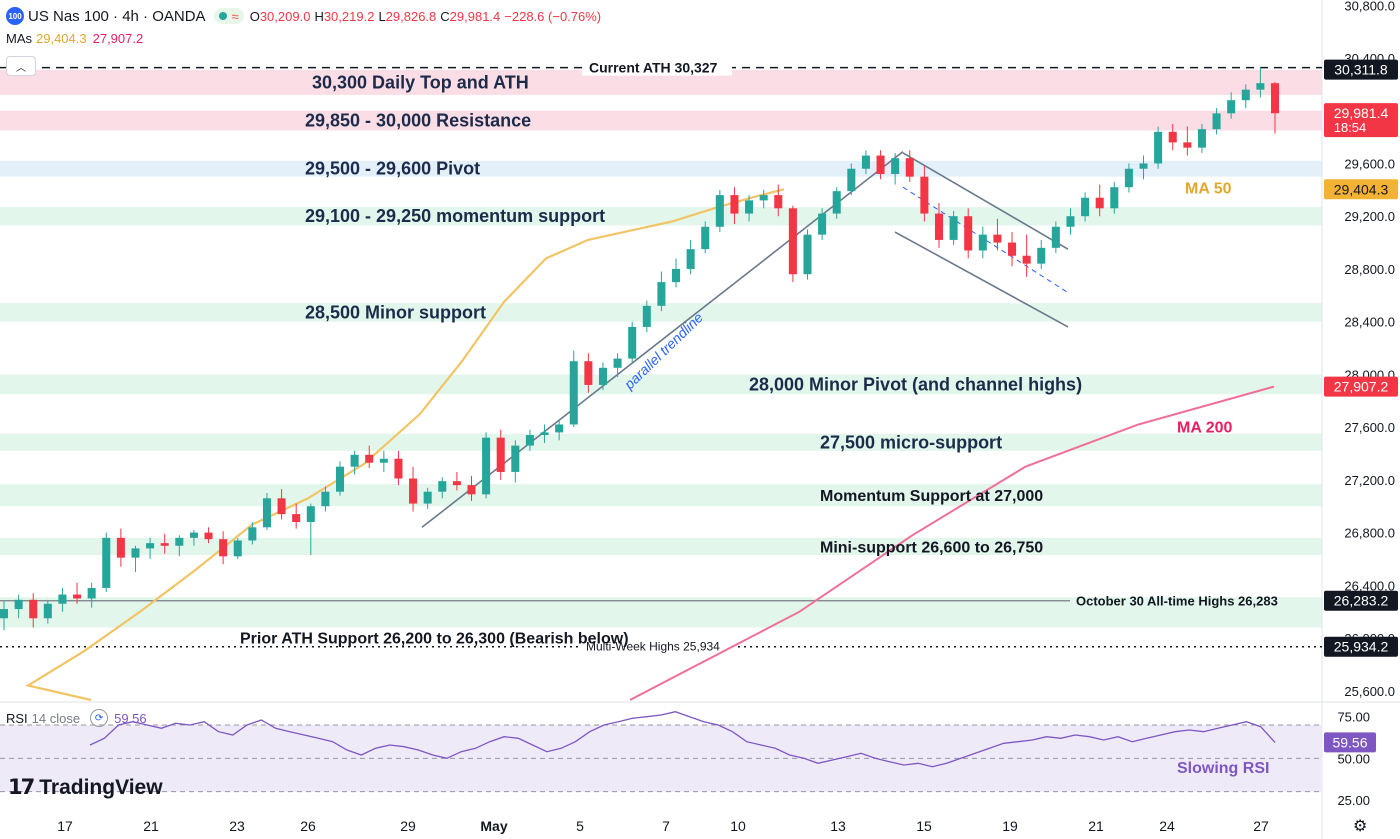 Image resolution: width=1400 pixels, height=839 pixels. I want to click on collapse-legend-button: ︿, so click(21, 66).